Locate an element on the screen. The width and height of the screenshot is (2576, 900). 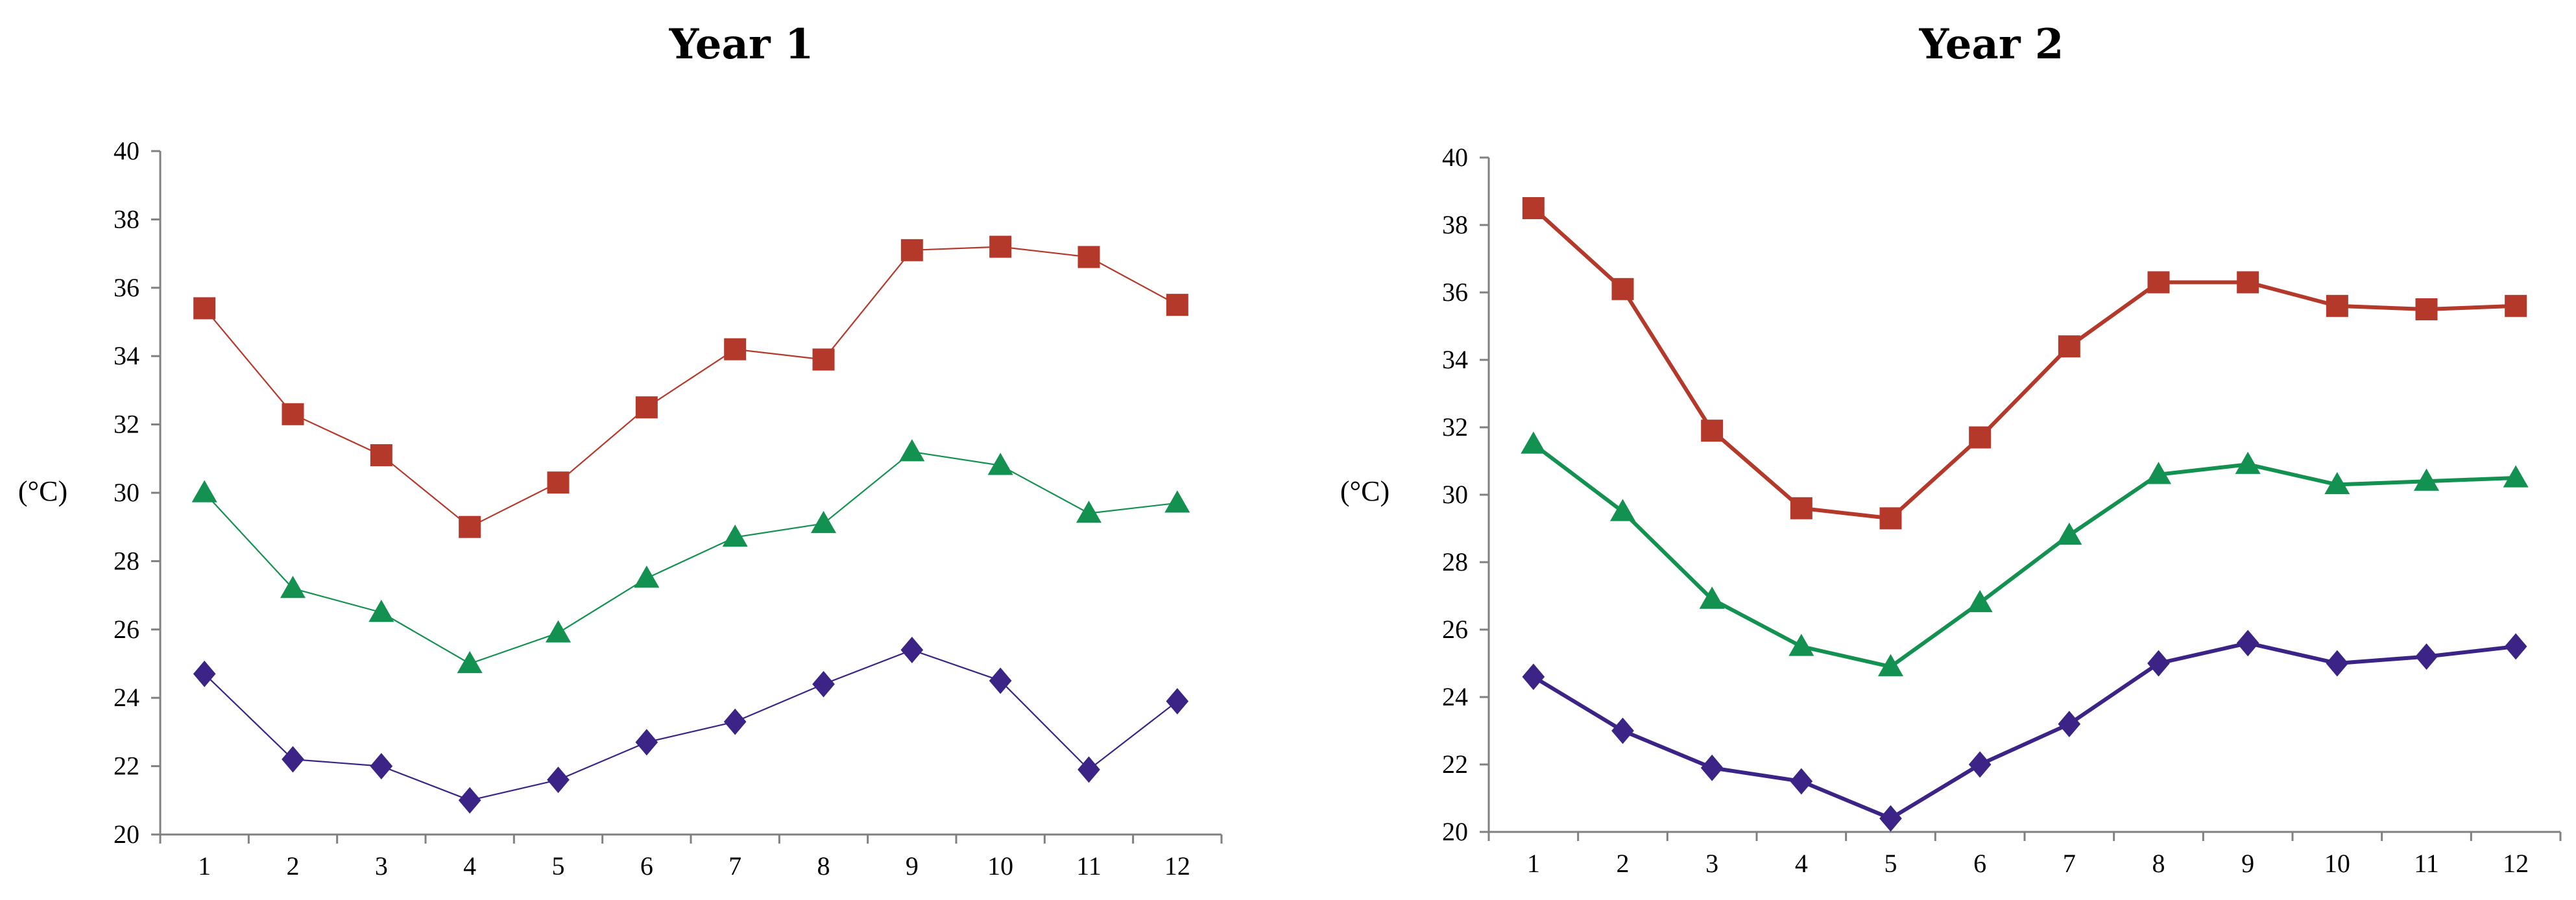
chart-title: Year 2 is located at coordinates (1991, 44).